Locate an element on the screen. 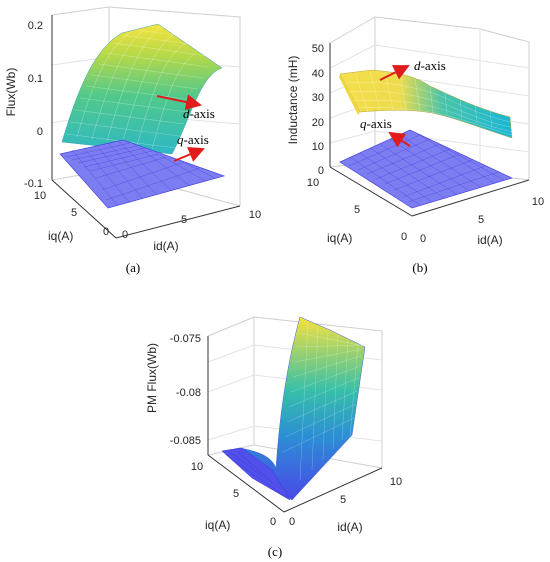 This screenshot has height=562, width=550. panel-c-iq-tick-5: 5 is located at coordinates (236, 494).